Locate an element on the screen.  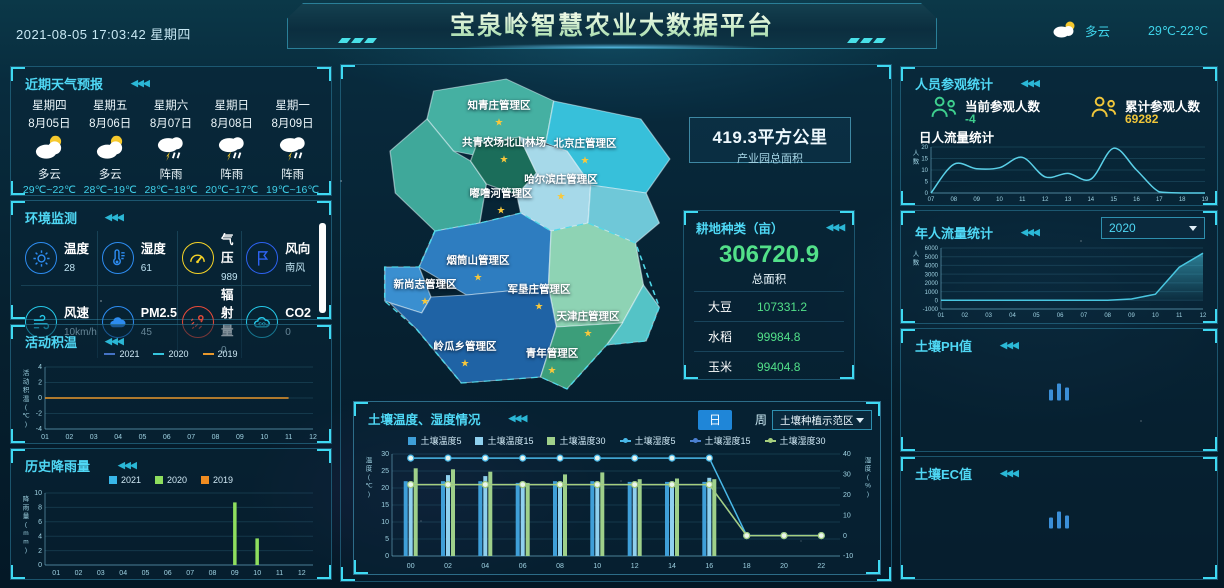
banner-slashes-icon is located at coordinates (357, 40).